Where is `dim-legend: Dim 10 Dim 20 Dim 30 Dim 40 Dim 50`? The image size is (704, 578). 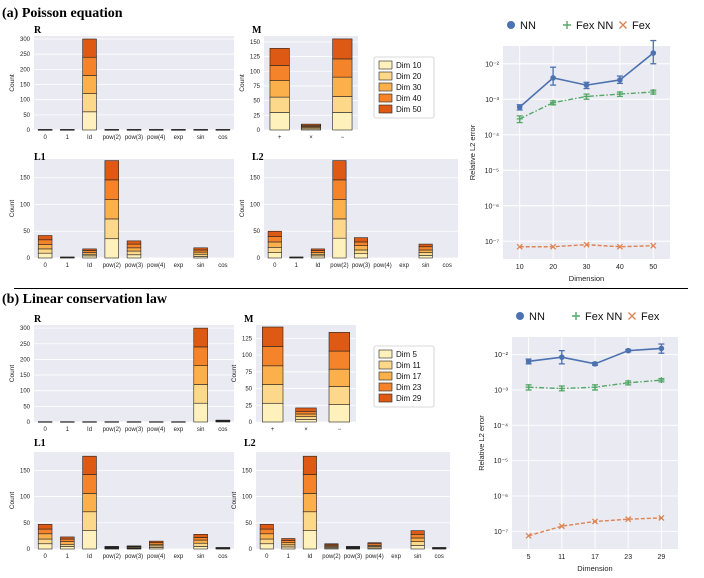 dim-legend: Dim 10 Dim 20 Dim 30 Dim 40 Dim 50 is located at coordinates (404, 87).